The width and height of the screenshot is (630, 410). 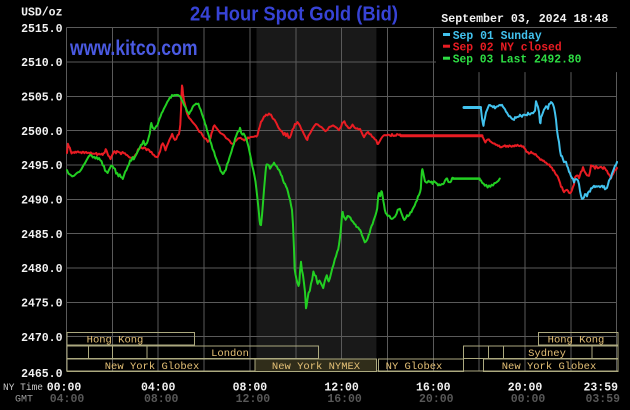 What do you see at coordinates (42, 166) in the screenshot?
I see `svg-text: 2495.0` at bounding box center [42, 166].